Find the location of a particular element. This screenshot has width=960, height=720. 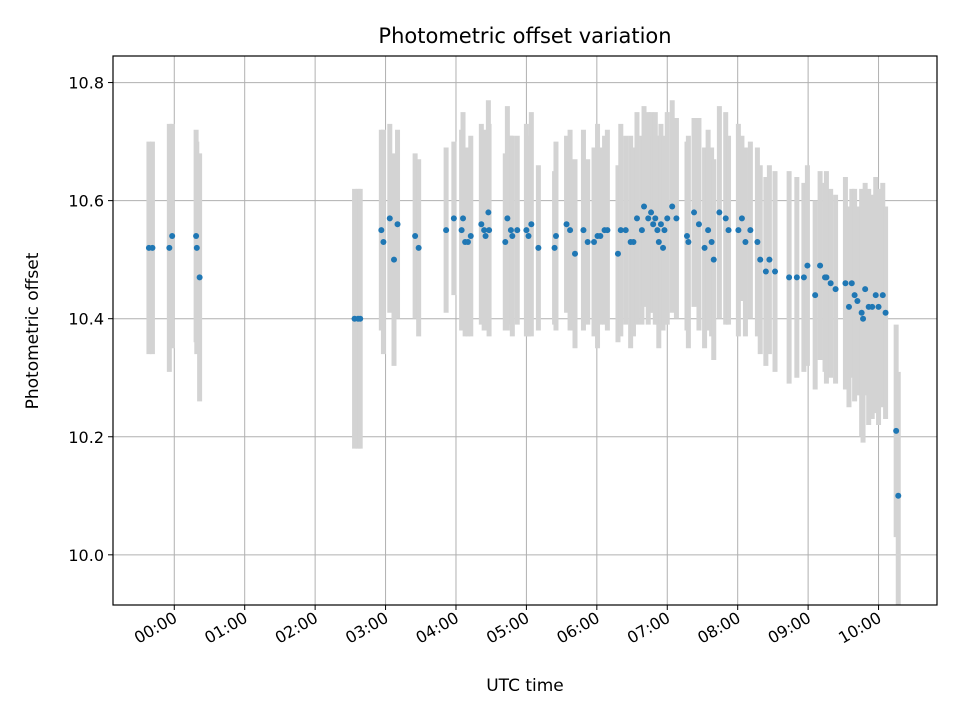

y-axis-label: Photometric offset is located at coordinates (33, 330).